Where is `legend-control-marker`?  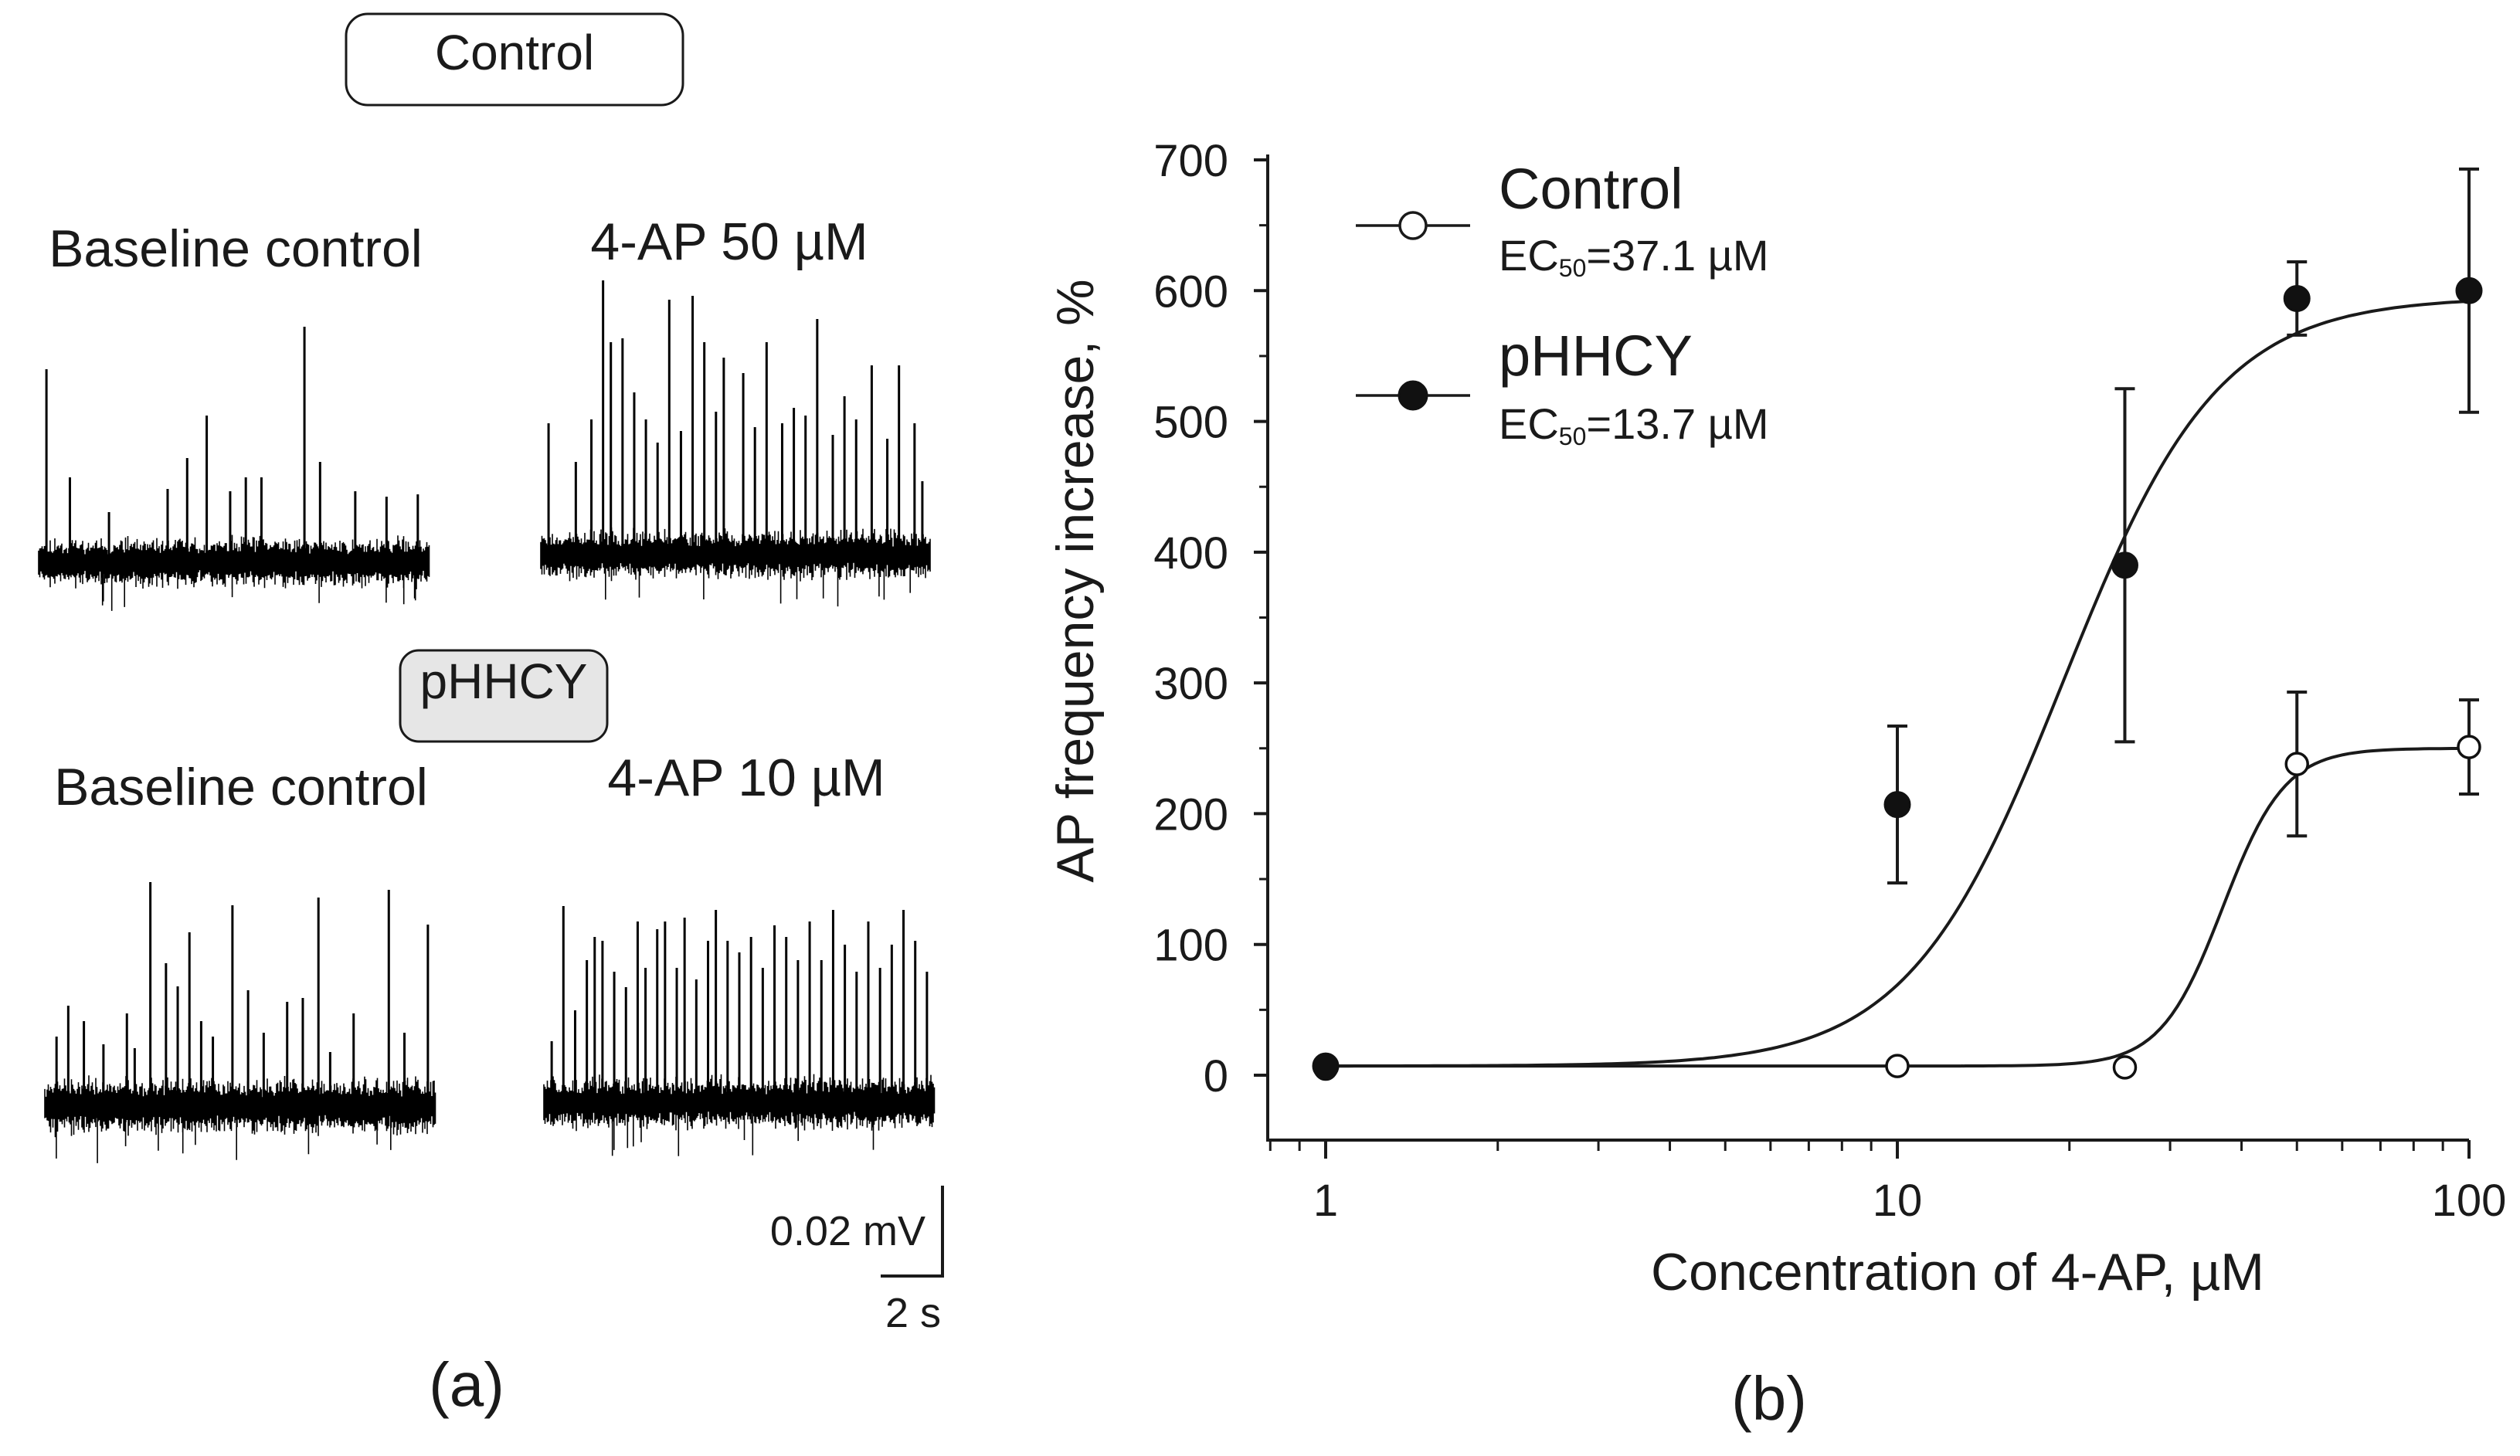
legend-control-marker is located at coordinates (1413, 225).